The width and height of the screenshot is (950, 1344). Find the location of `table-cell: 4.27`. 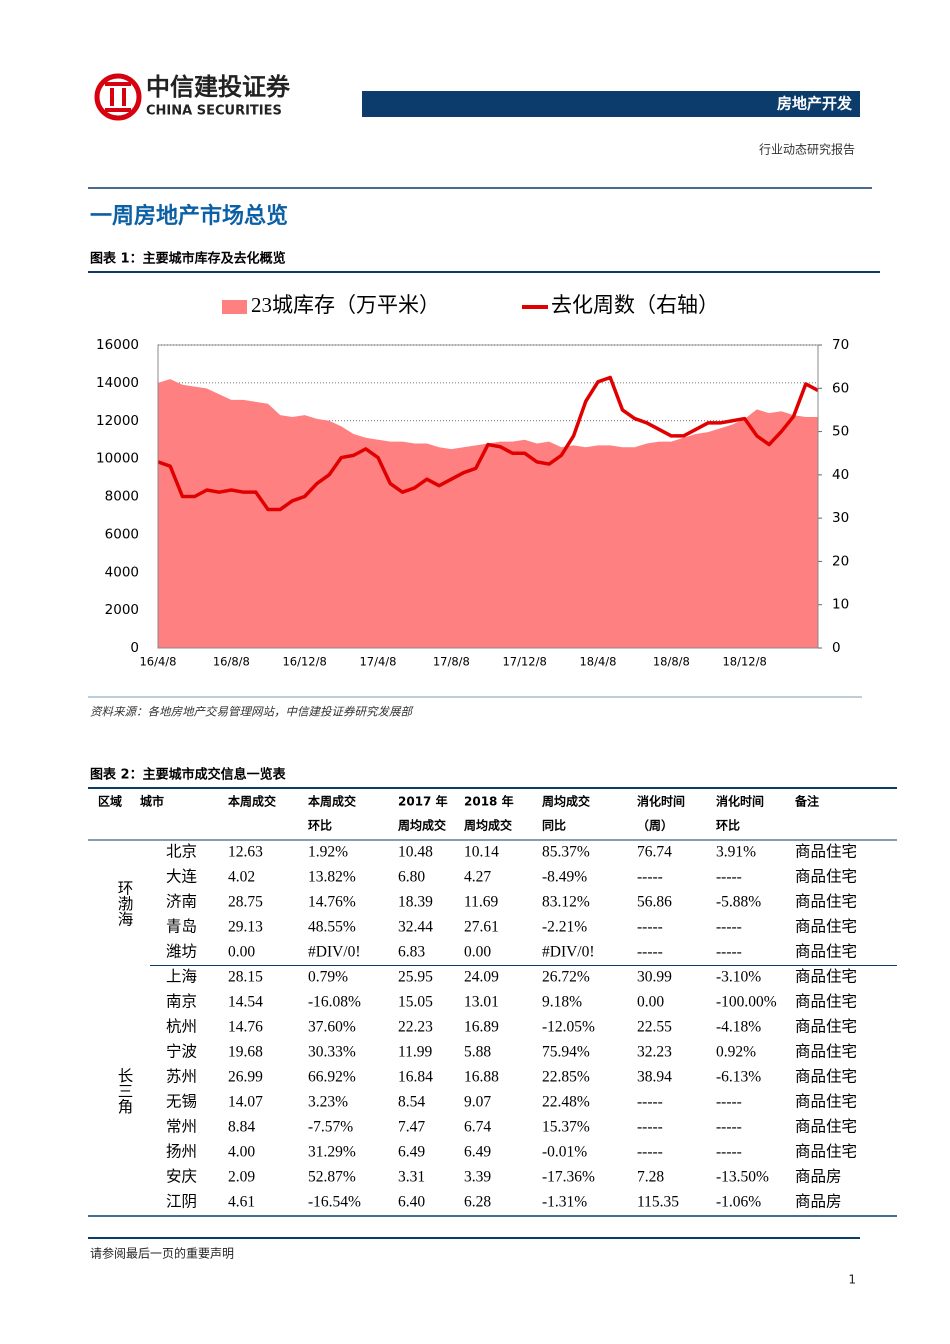

table-cell: 4.27 is located at coordinates (477, 877).